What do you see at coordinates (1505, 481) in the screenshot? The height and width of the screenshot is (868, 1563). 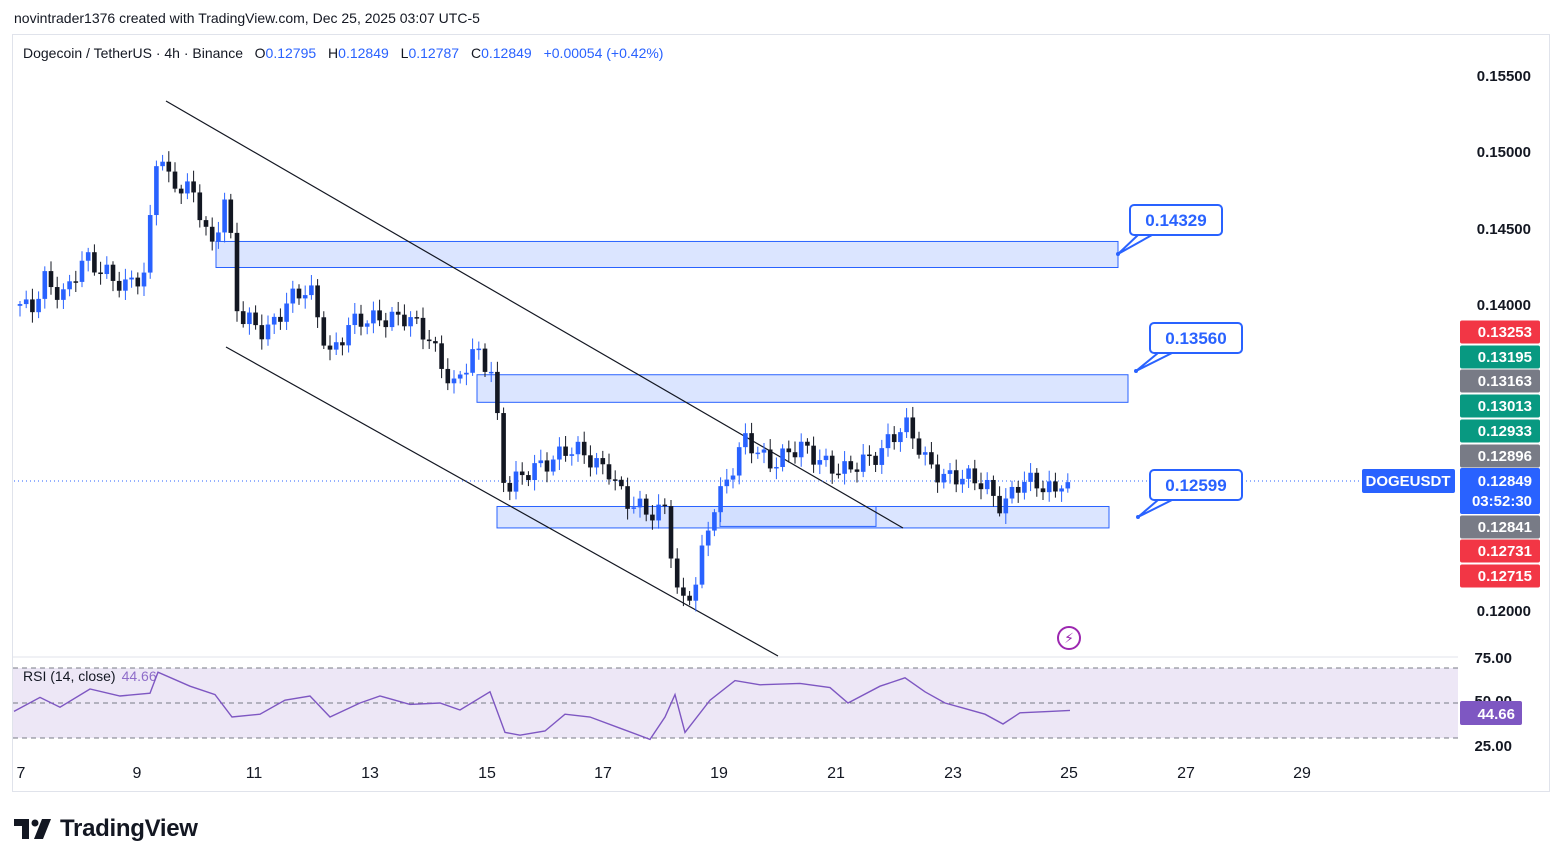 I see `last-price: 0.12849` at bounding box center [1505, 481].